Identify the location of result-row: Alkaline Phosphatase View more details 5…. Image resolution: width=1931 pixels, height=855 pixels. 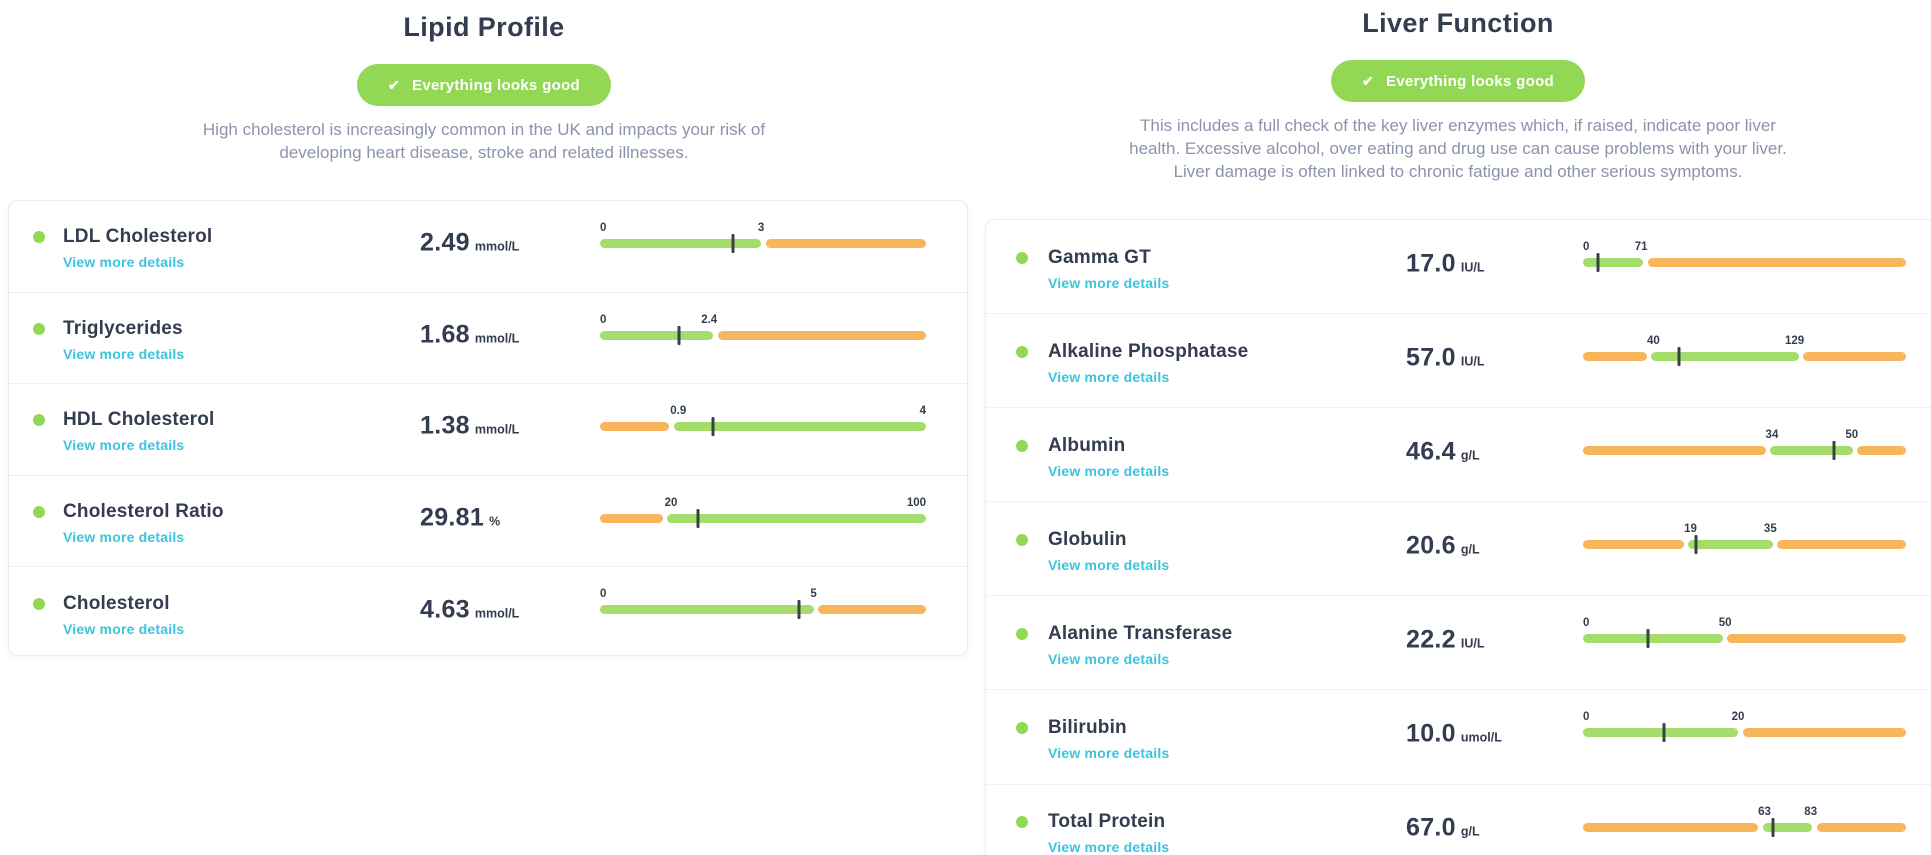
(1458, 360).